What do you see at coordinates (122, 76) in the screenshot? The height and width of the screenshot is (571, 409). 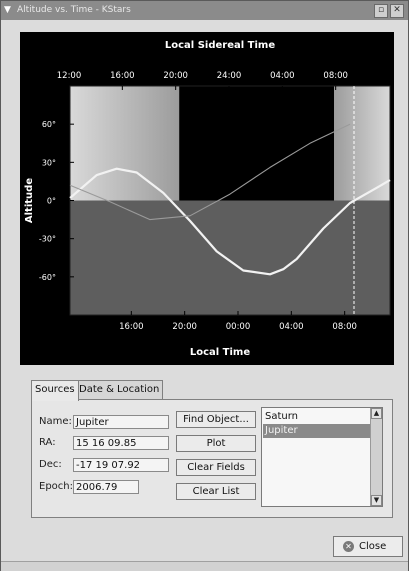 I see `top-tick-label: 16:00` at bounding box center [122, 76].